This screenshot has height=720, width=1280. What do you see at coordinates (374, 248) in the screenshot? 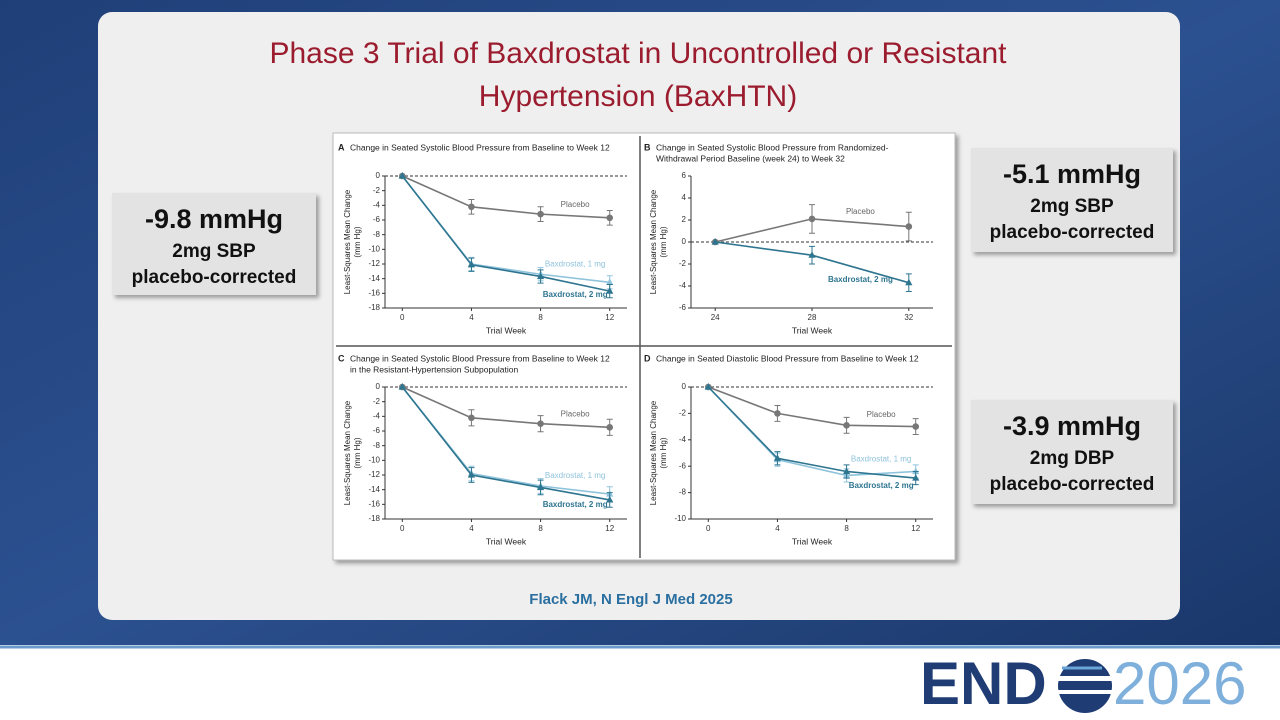
I see `y-tick-label: -10` at bounding box center [374, 248].